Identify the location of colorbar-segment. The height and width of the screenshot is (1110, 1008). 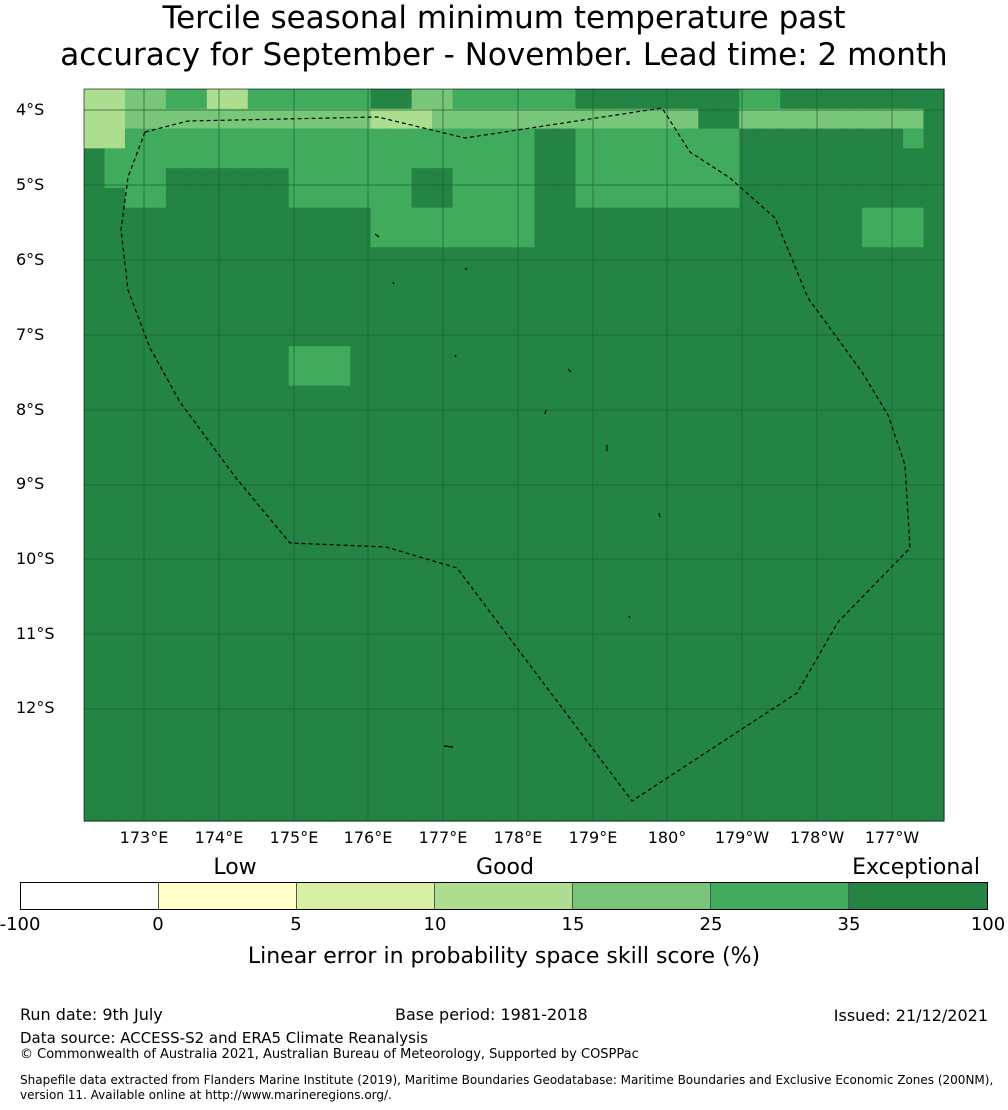
(642, 896).